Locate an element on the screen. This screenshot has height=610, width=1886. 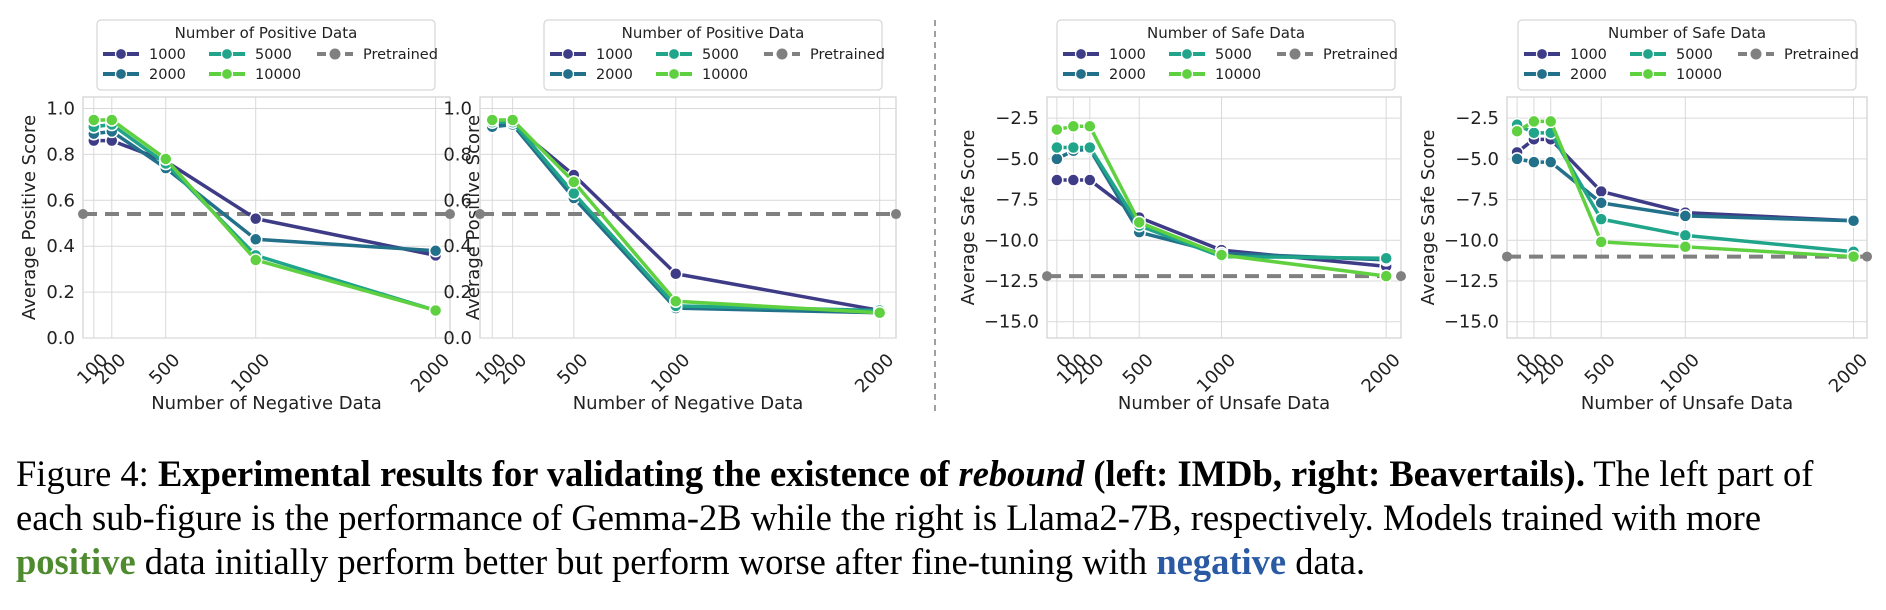
caption-text-3: data. is located at coordinates (1326, 561).